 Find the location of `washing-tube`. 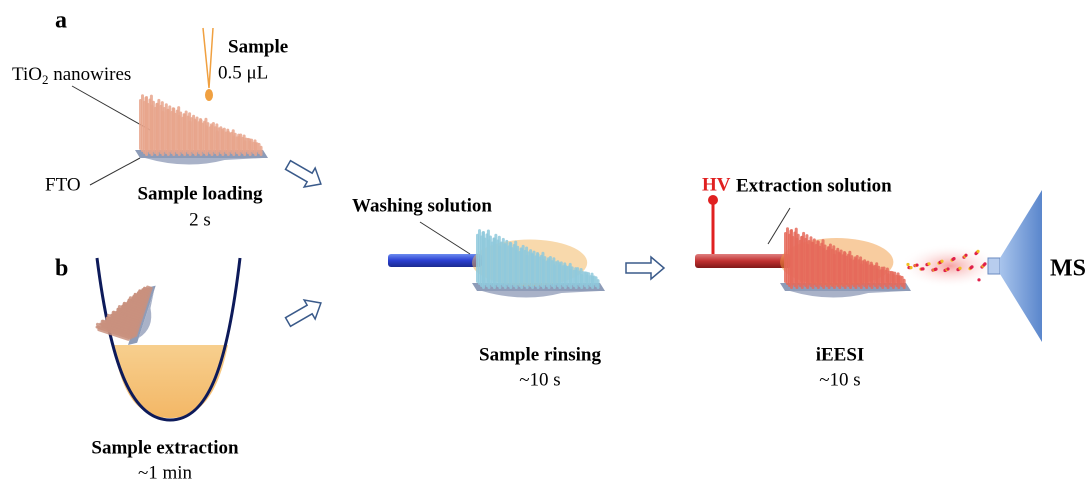

washing-tube is located at coordinates (435, 260).